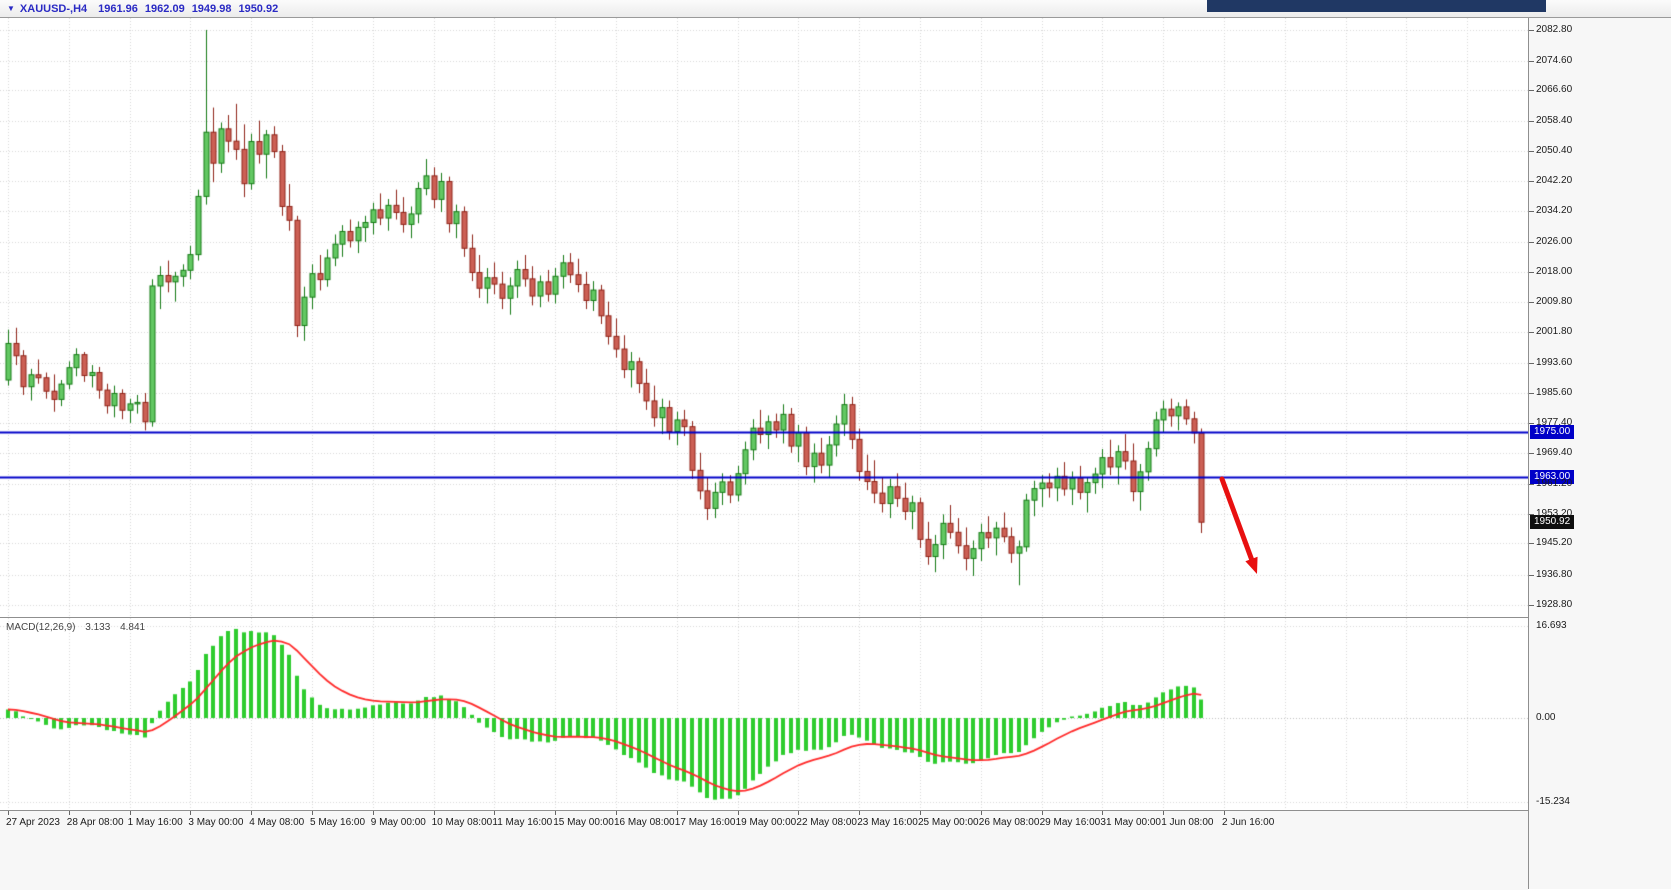 The image size is (1671, 890). What do you see at coordinates (1554, 271) in the screenshot?
I see `price-axis-label: 2018.00` at bounding box center [1554, 271].